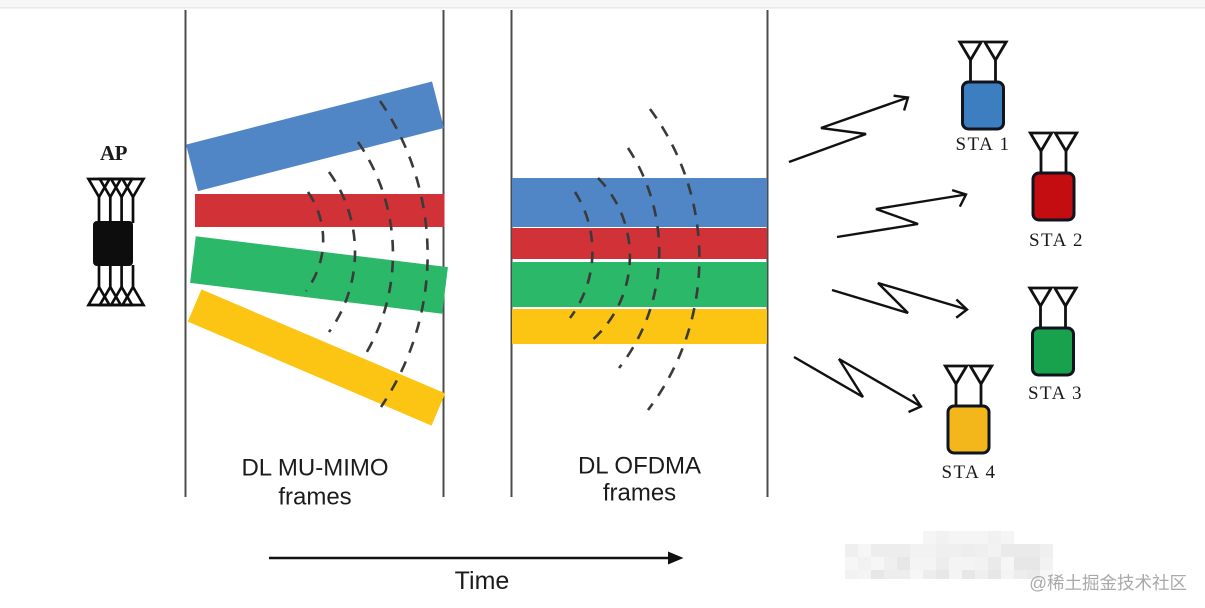 The image size is (1205, 608). Describe the element at coordinates (1108, 583) in the screenshot. I see `svg-text: @稀土掘金技术社区` at that location.